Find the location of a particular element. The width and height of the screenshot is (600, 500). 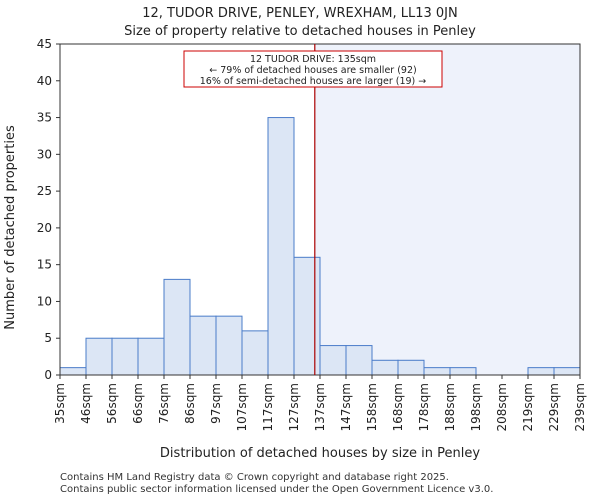

x-tick-label: 178sqm is located at coordinates (424, 407).